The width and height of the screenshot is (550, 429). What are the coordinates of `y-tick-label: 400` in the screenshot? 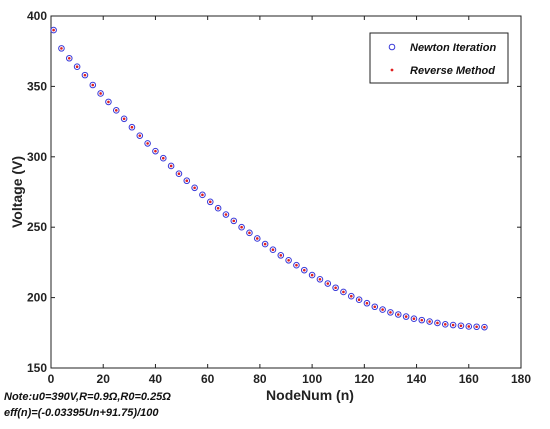 It's located at (37, 16).